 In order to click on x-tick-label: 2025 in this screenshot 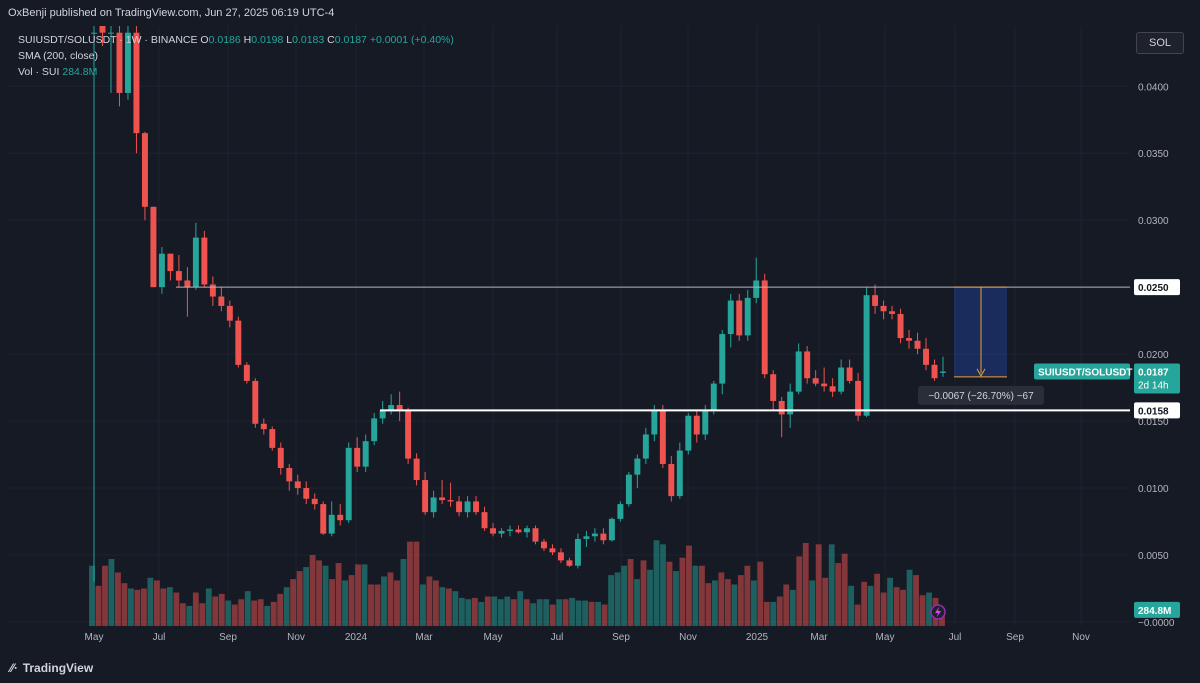, I will do `click(757, 637)`.